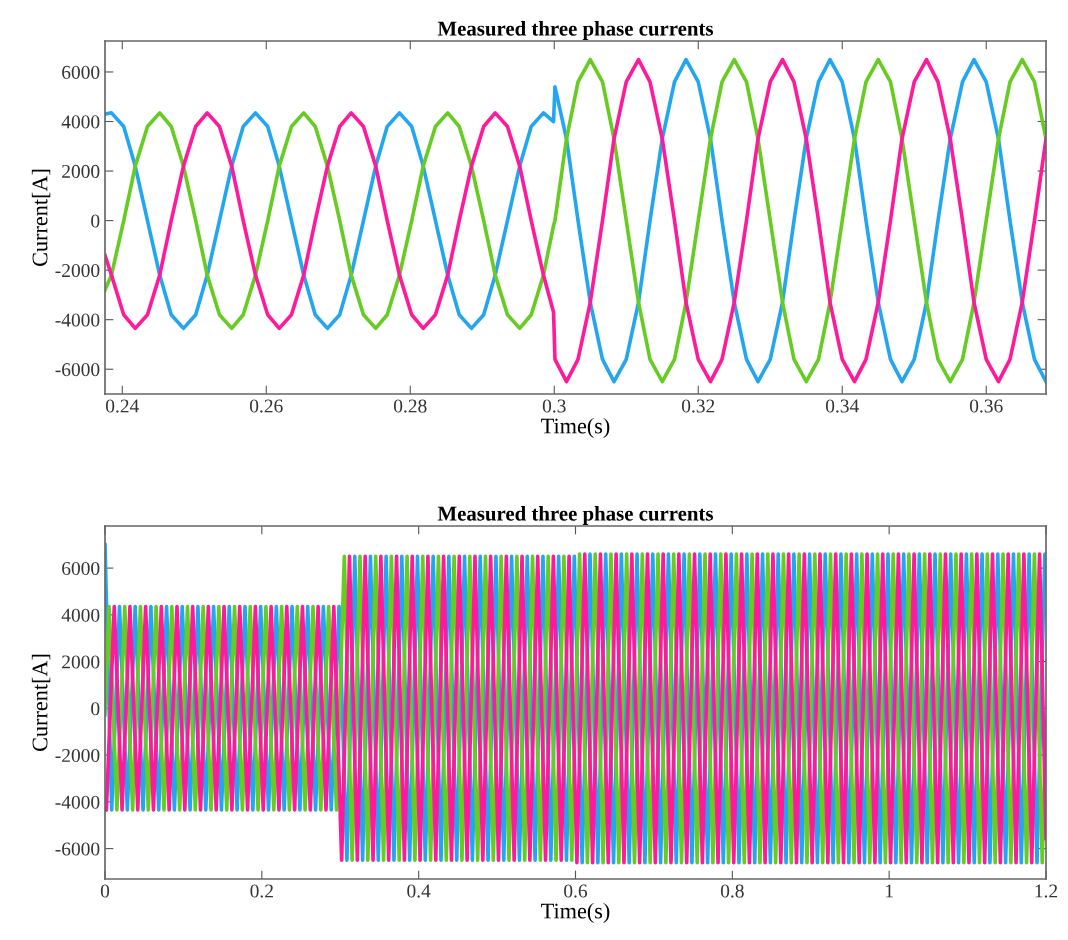 This screenshot has width=1068, height=940. I want to click on x-tick-label: 0.24, so click(122, 406).